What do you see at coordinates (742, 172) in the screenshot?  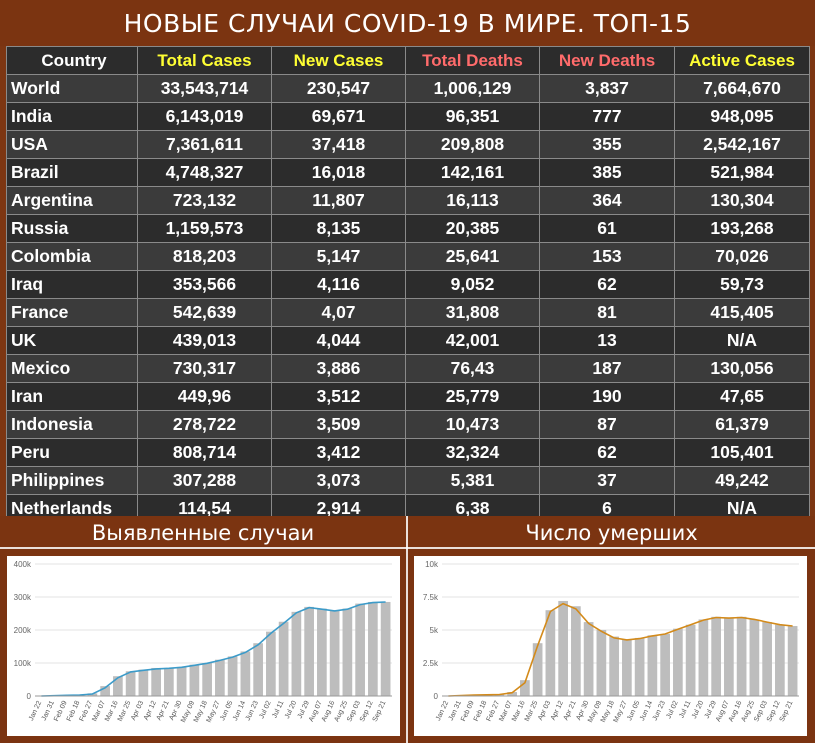 I see `cell-active-cases: 521,984` at bounding box center [742, 172].